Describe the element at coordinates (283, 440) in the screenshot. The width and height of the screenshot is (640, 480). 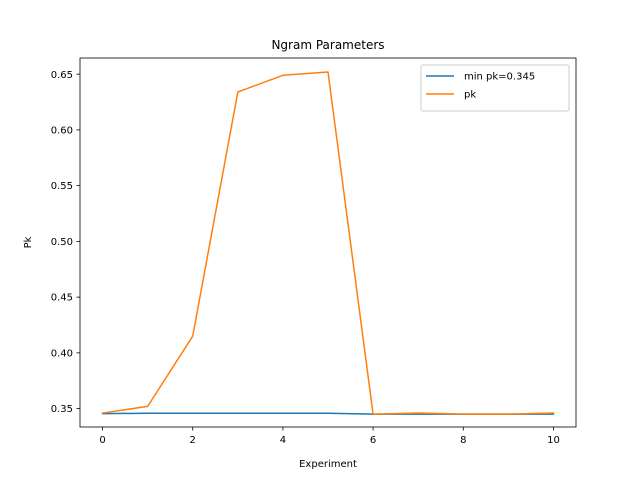
I see `x-tick-label: 4` at that location.